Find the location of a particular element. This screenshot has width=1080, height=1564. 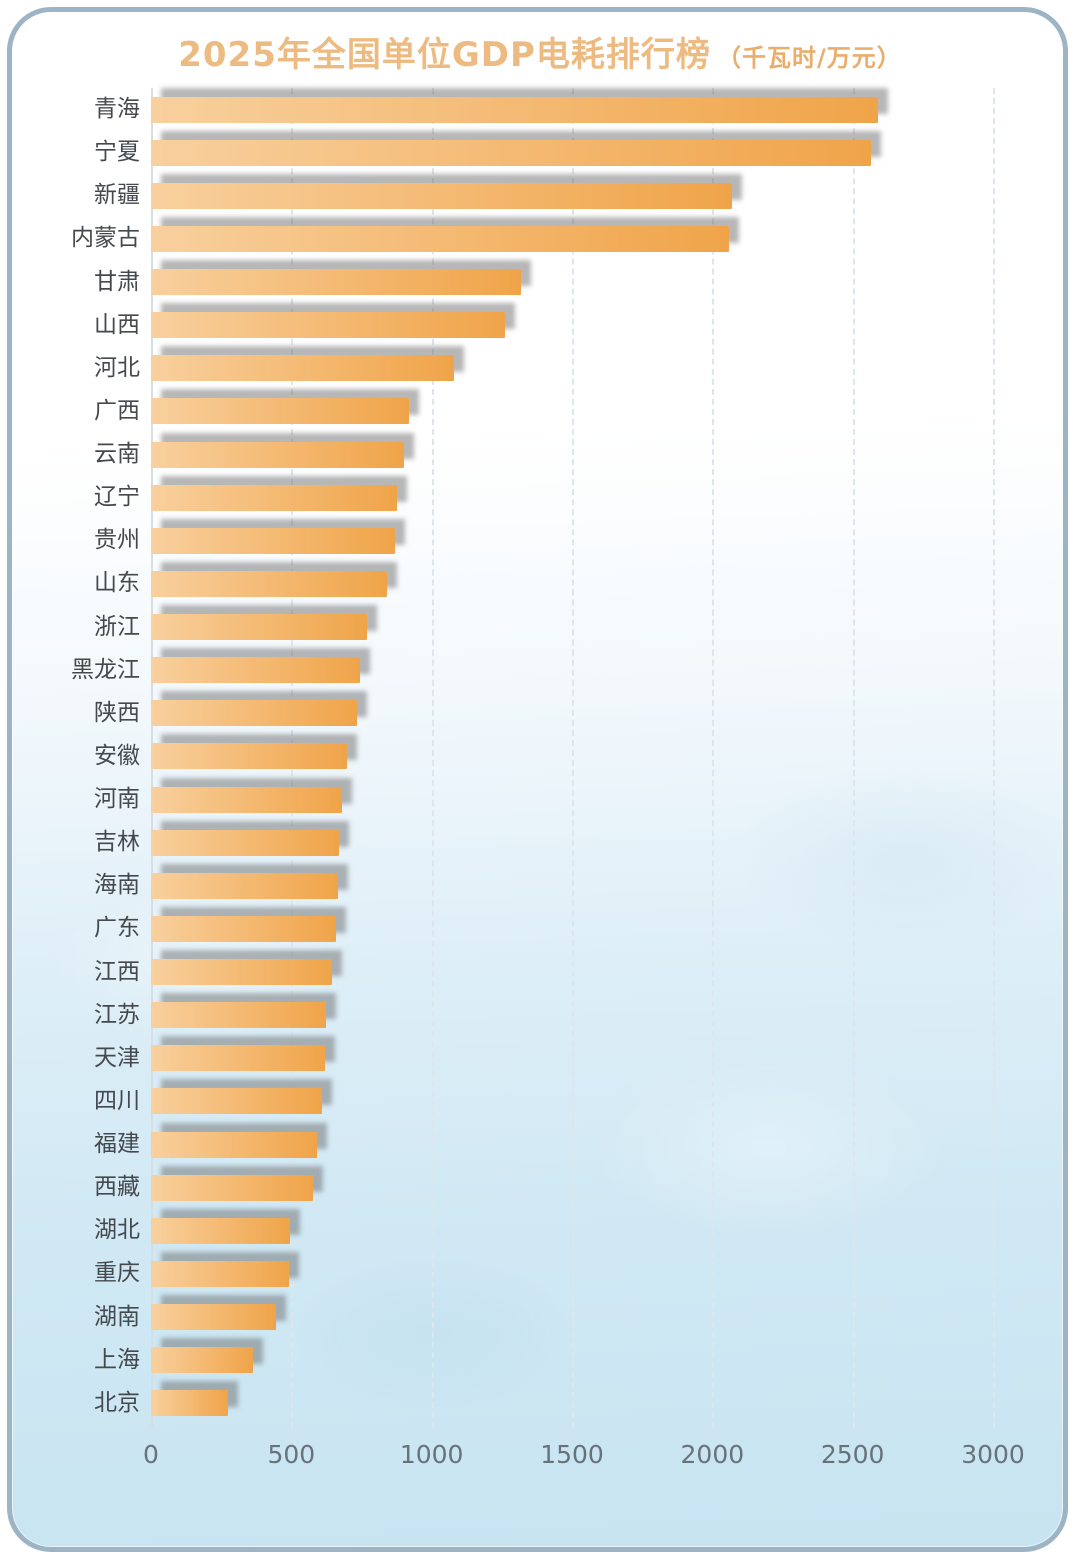

bar-row: 辽宁 is located at coordinates (505, 497).